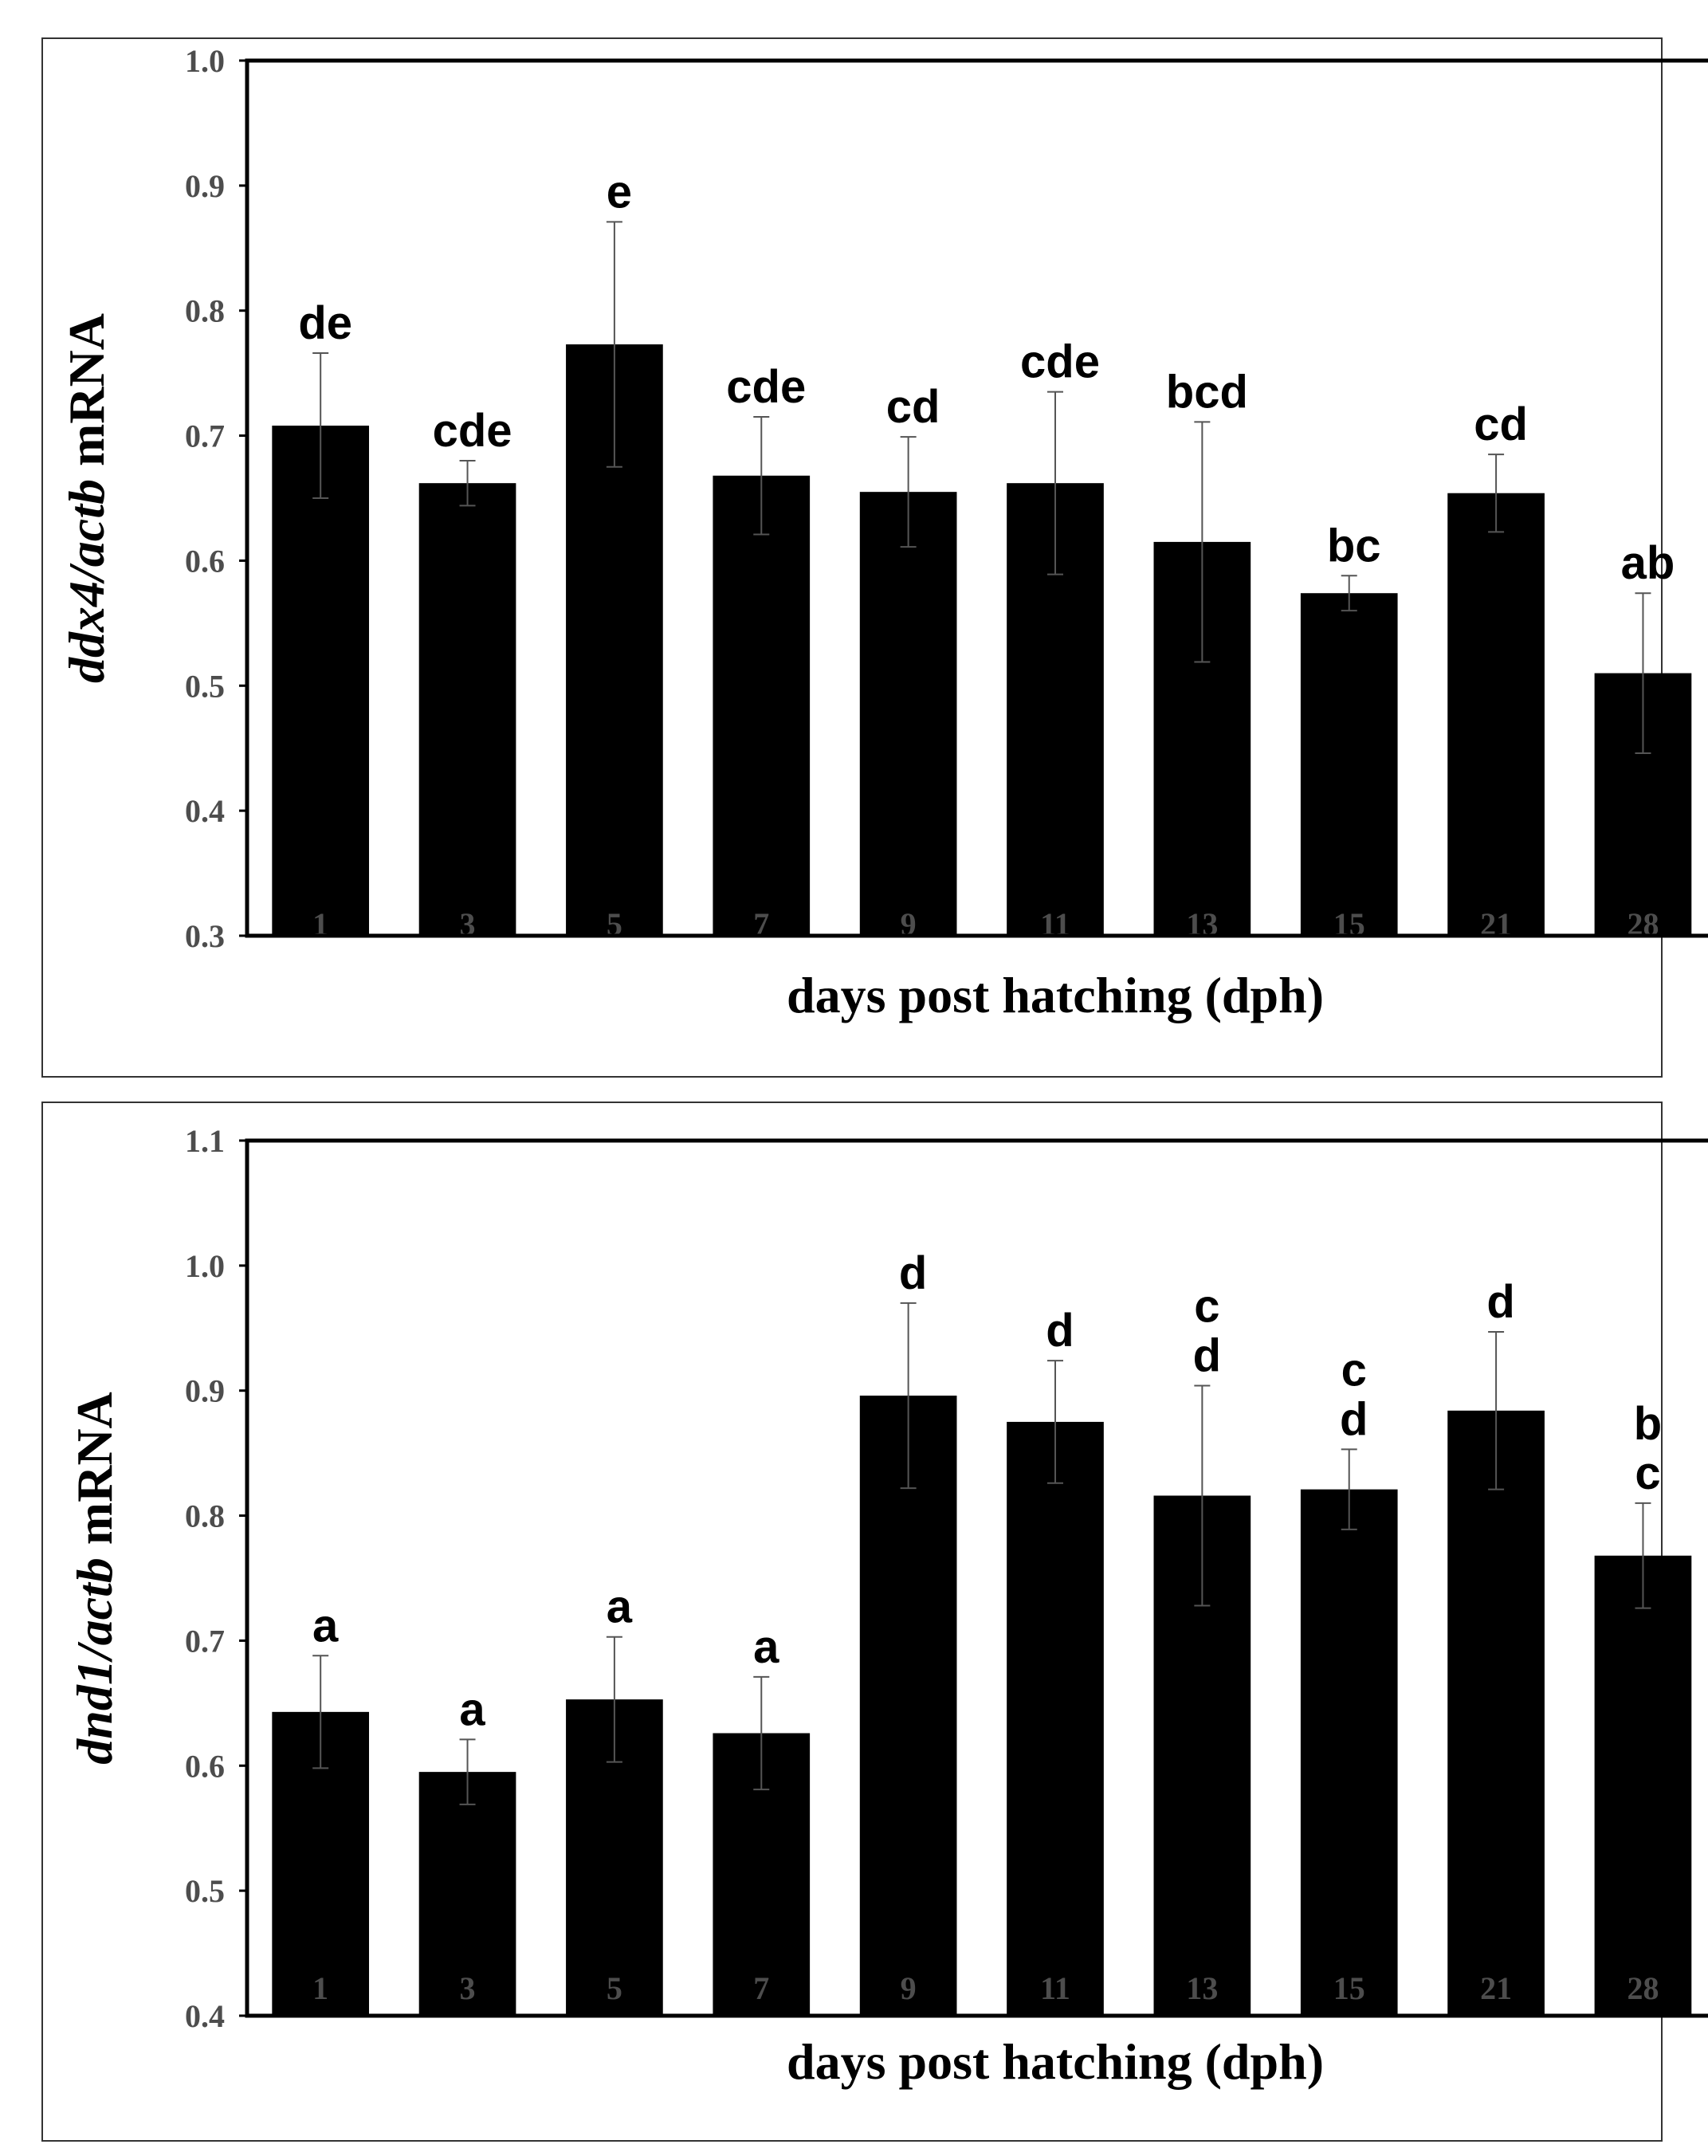 Image resolution: width=1708 pixels, height=2156 pixels. I want to click on dnd1-ytick-label: 0.5, so click(205, 1891).